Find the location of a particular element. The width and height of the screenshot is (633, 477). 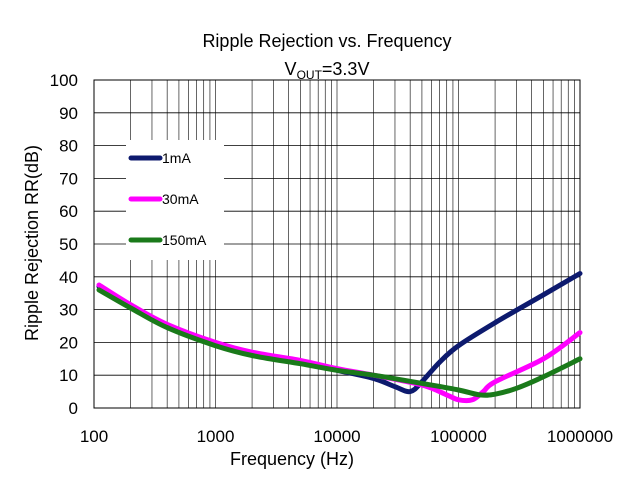

legend-label-1ma: 1mA is located at coordinates (176, 158).